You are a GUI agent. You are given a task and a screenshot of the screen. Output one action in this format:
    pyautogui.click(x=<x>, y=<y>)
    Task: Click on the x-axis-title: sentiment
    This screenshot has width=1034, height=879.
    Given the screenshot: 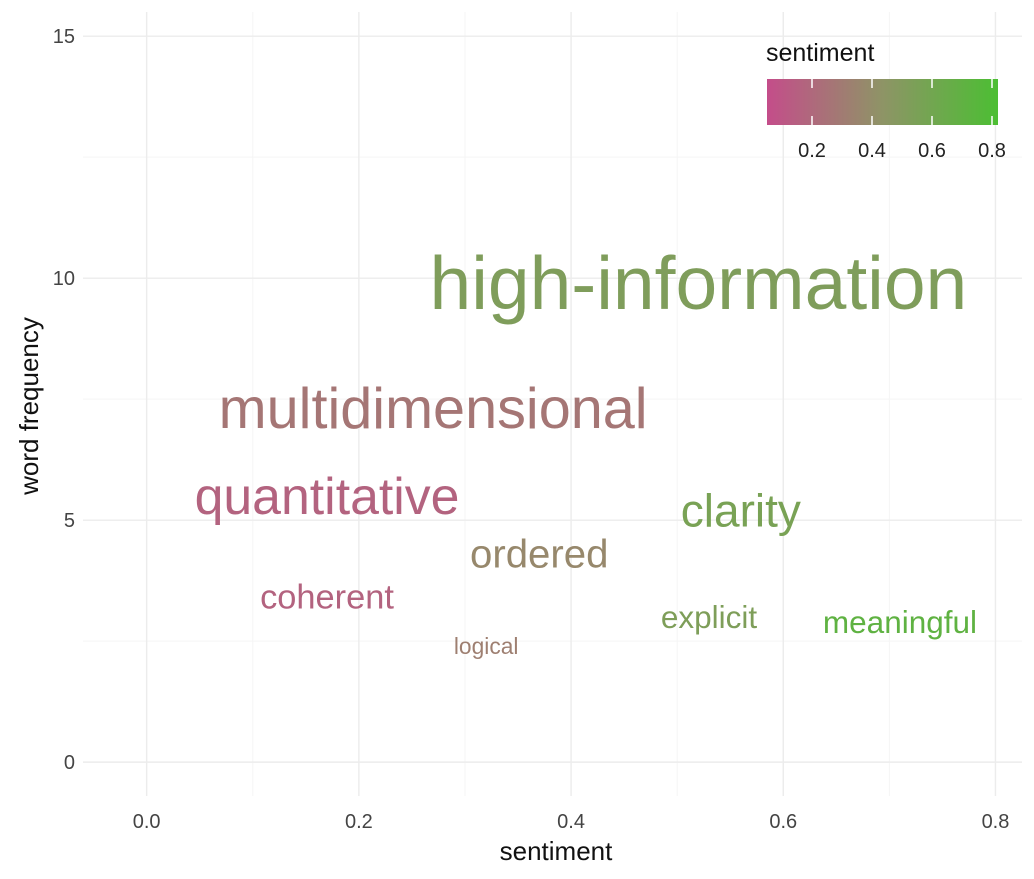 What is the action you would take?
    pyautogui.click(x=556, y=851)
    